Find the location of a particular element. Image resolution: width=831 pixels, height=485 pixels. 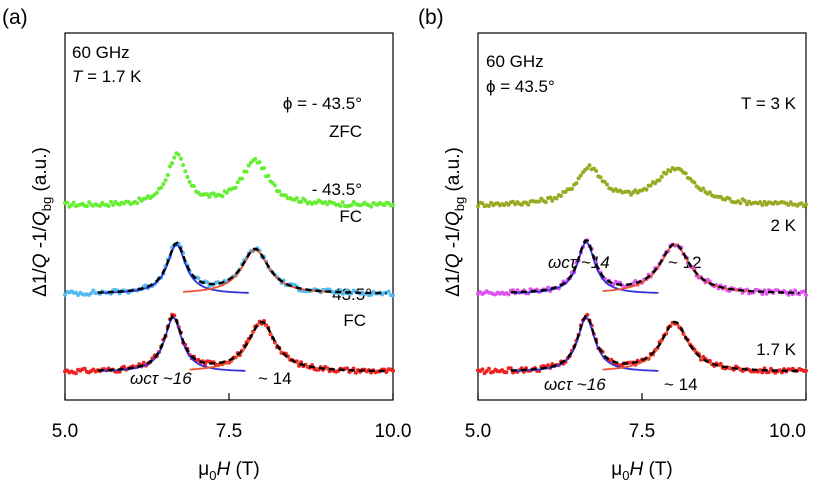

trace-label: T = 3 K is located at coordinates (769, 103).